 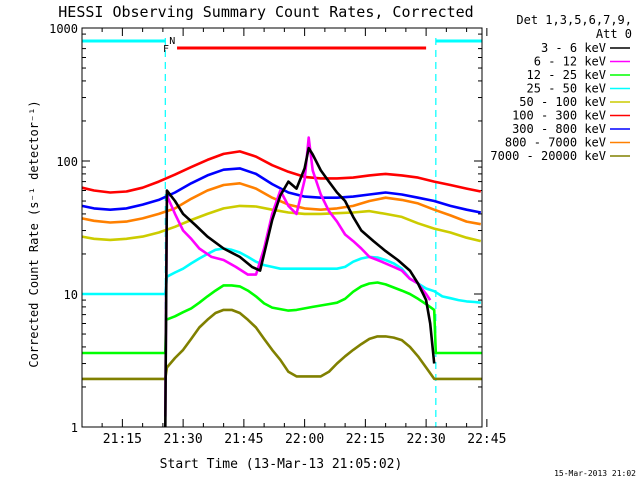 What do you see at coordinates (595, 473) in the screenshot?
I see `timestamp: 15-Mar-2013 21:02` at bounding box center [595, 473].